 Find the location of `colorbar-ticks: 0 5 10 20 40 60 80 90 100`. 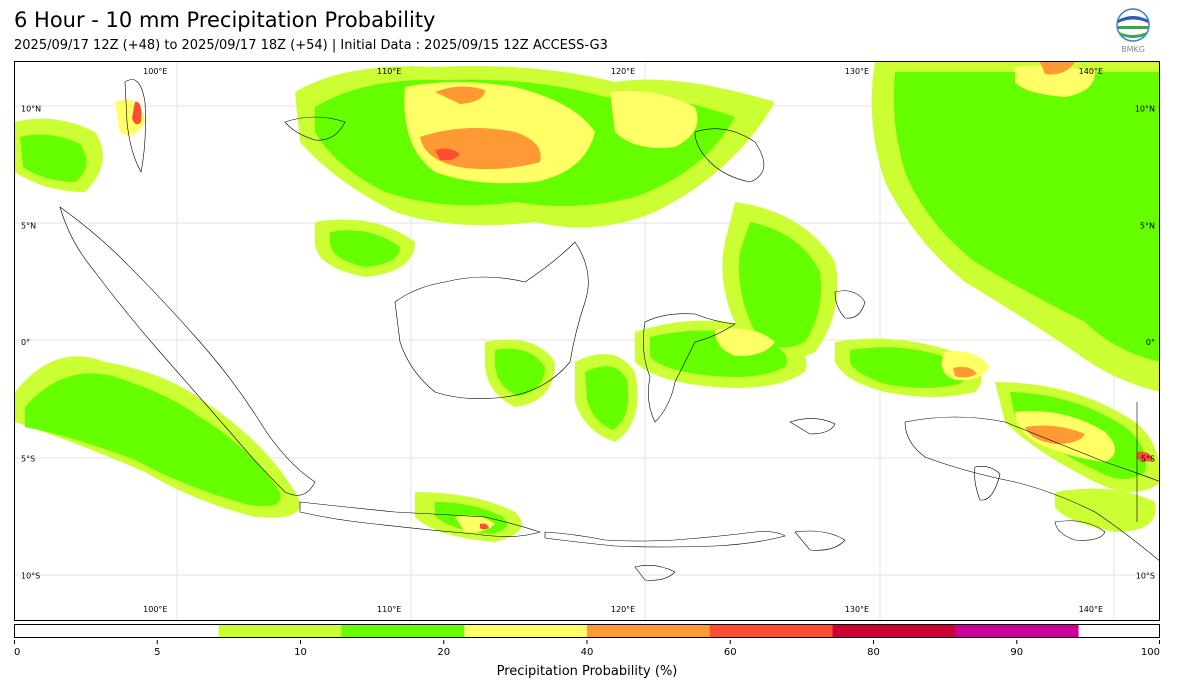

colorbar-ticks: 0 5 10 20 40 60 80 90 100 is located at coordinates (587, 649).